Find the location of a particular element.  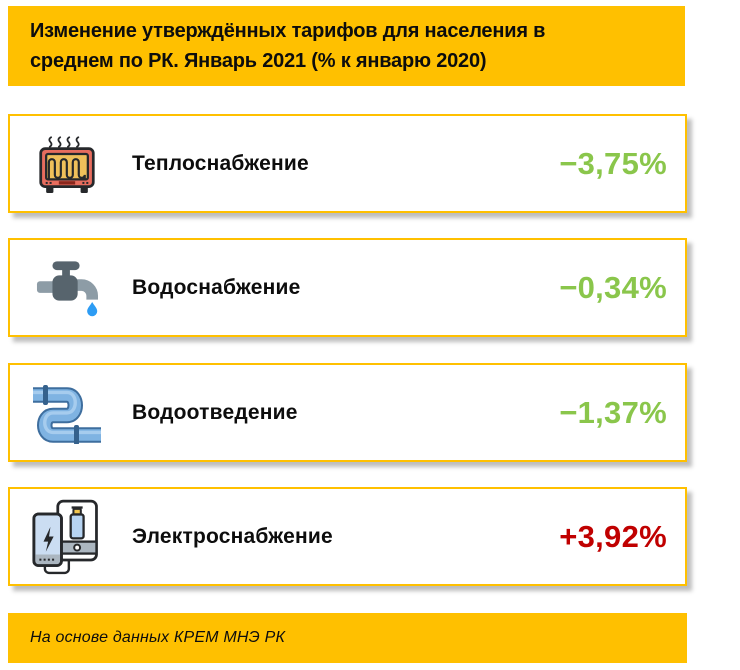

row-value-electricity: +3,92% is located at coordinates (613, 536).